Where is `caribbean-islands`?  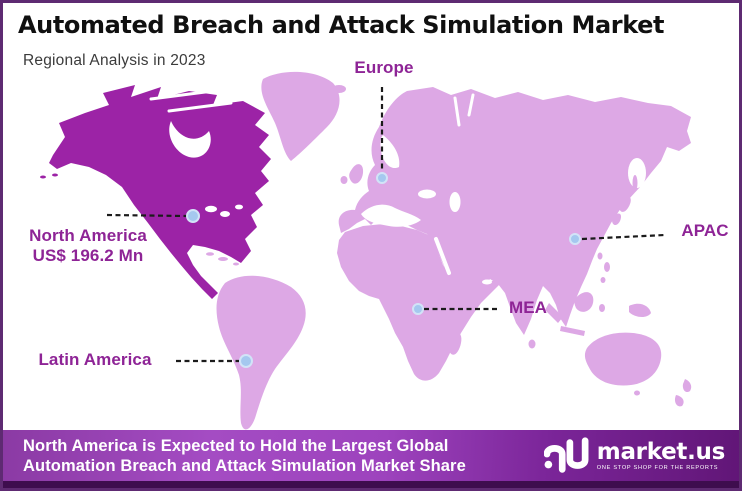
caribbean-islands is located at coordinates (222, 259).